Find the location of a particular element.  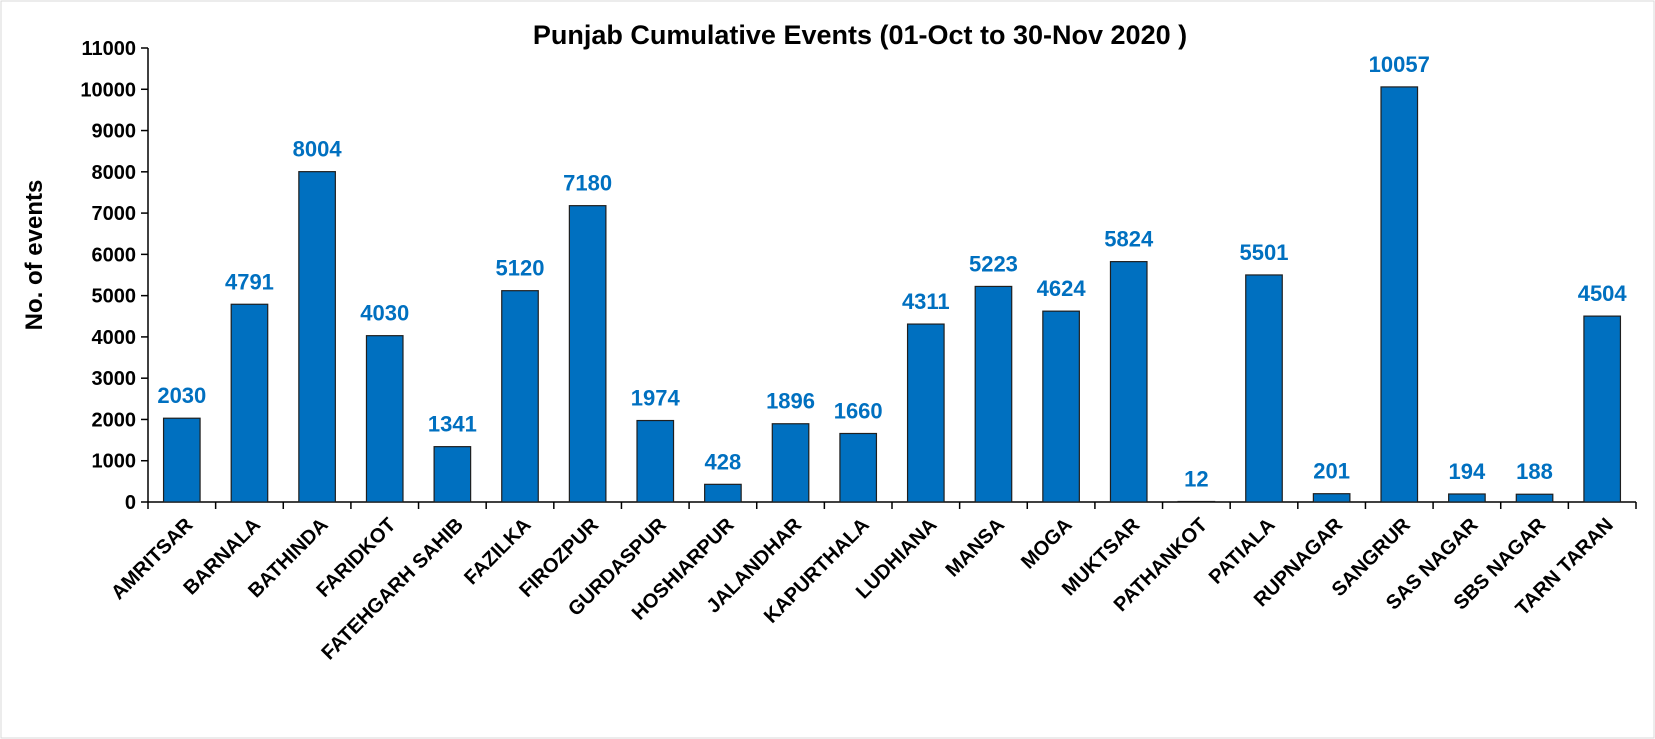

data-label: 4624 is located at coordinates (1062, 288).